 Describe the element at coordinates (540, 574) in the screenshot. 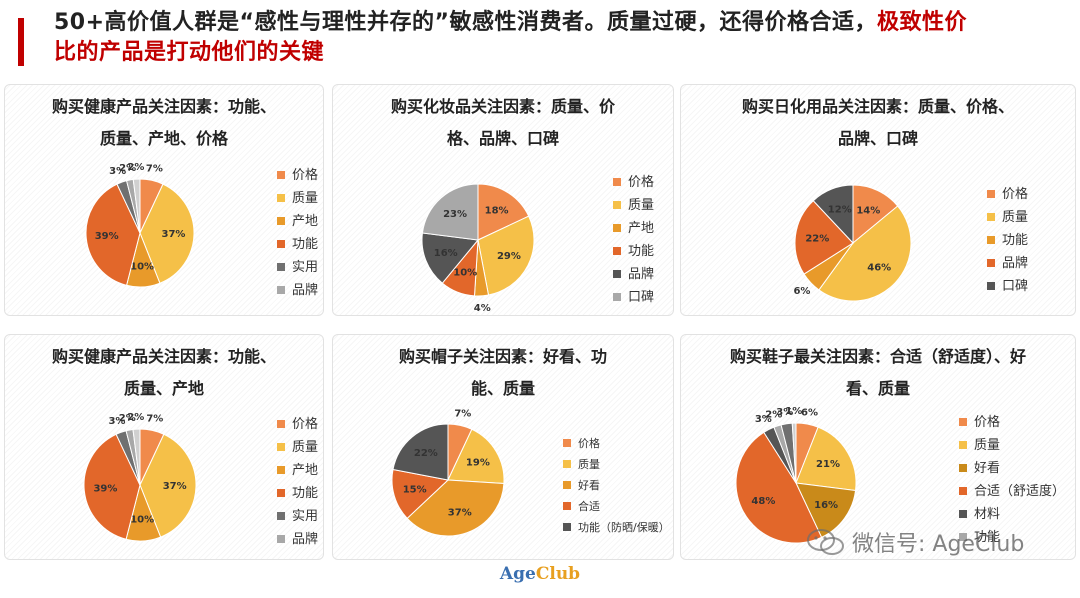

I see `ageclub-logo: AgeClub` at that location.